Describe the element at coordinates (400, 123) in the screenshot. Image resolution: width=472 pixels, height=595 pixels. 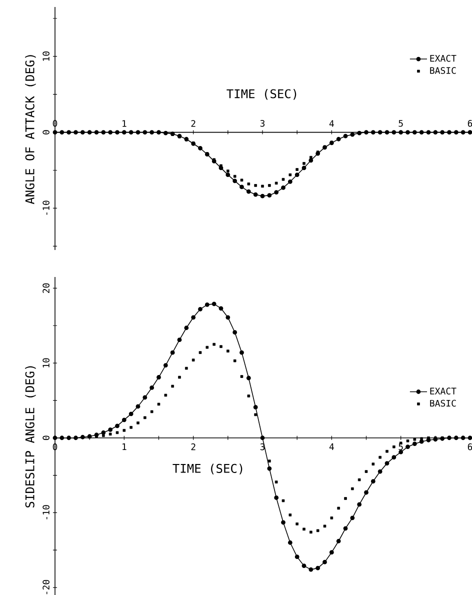
I see `x-tick-label: 5` at that location.